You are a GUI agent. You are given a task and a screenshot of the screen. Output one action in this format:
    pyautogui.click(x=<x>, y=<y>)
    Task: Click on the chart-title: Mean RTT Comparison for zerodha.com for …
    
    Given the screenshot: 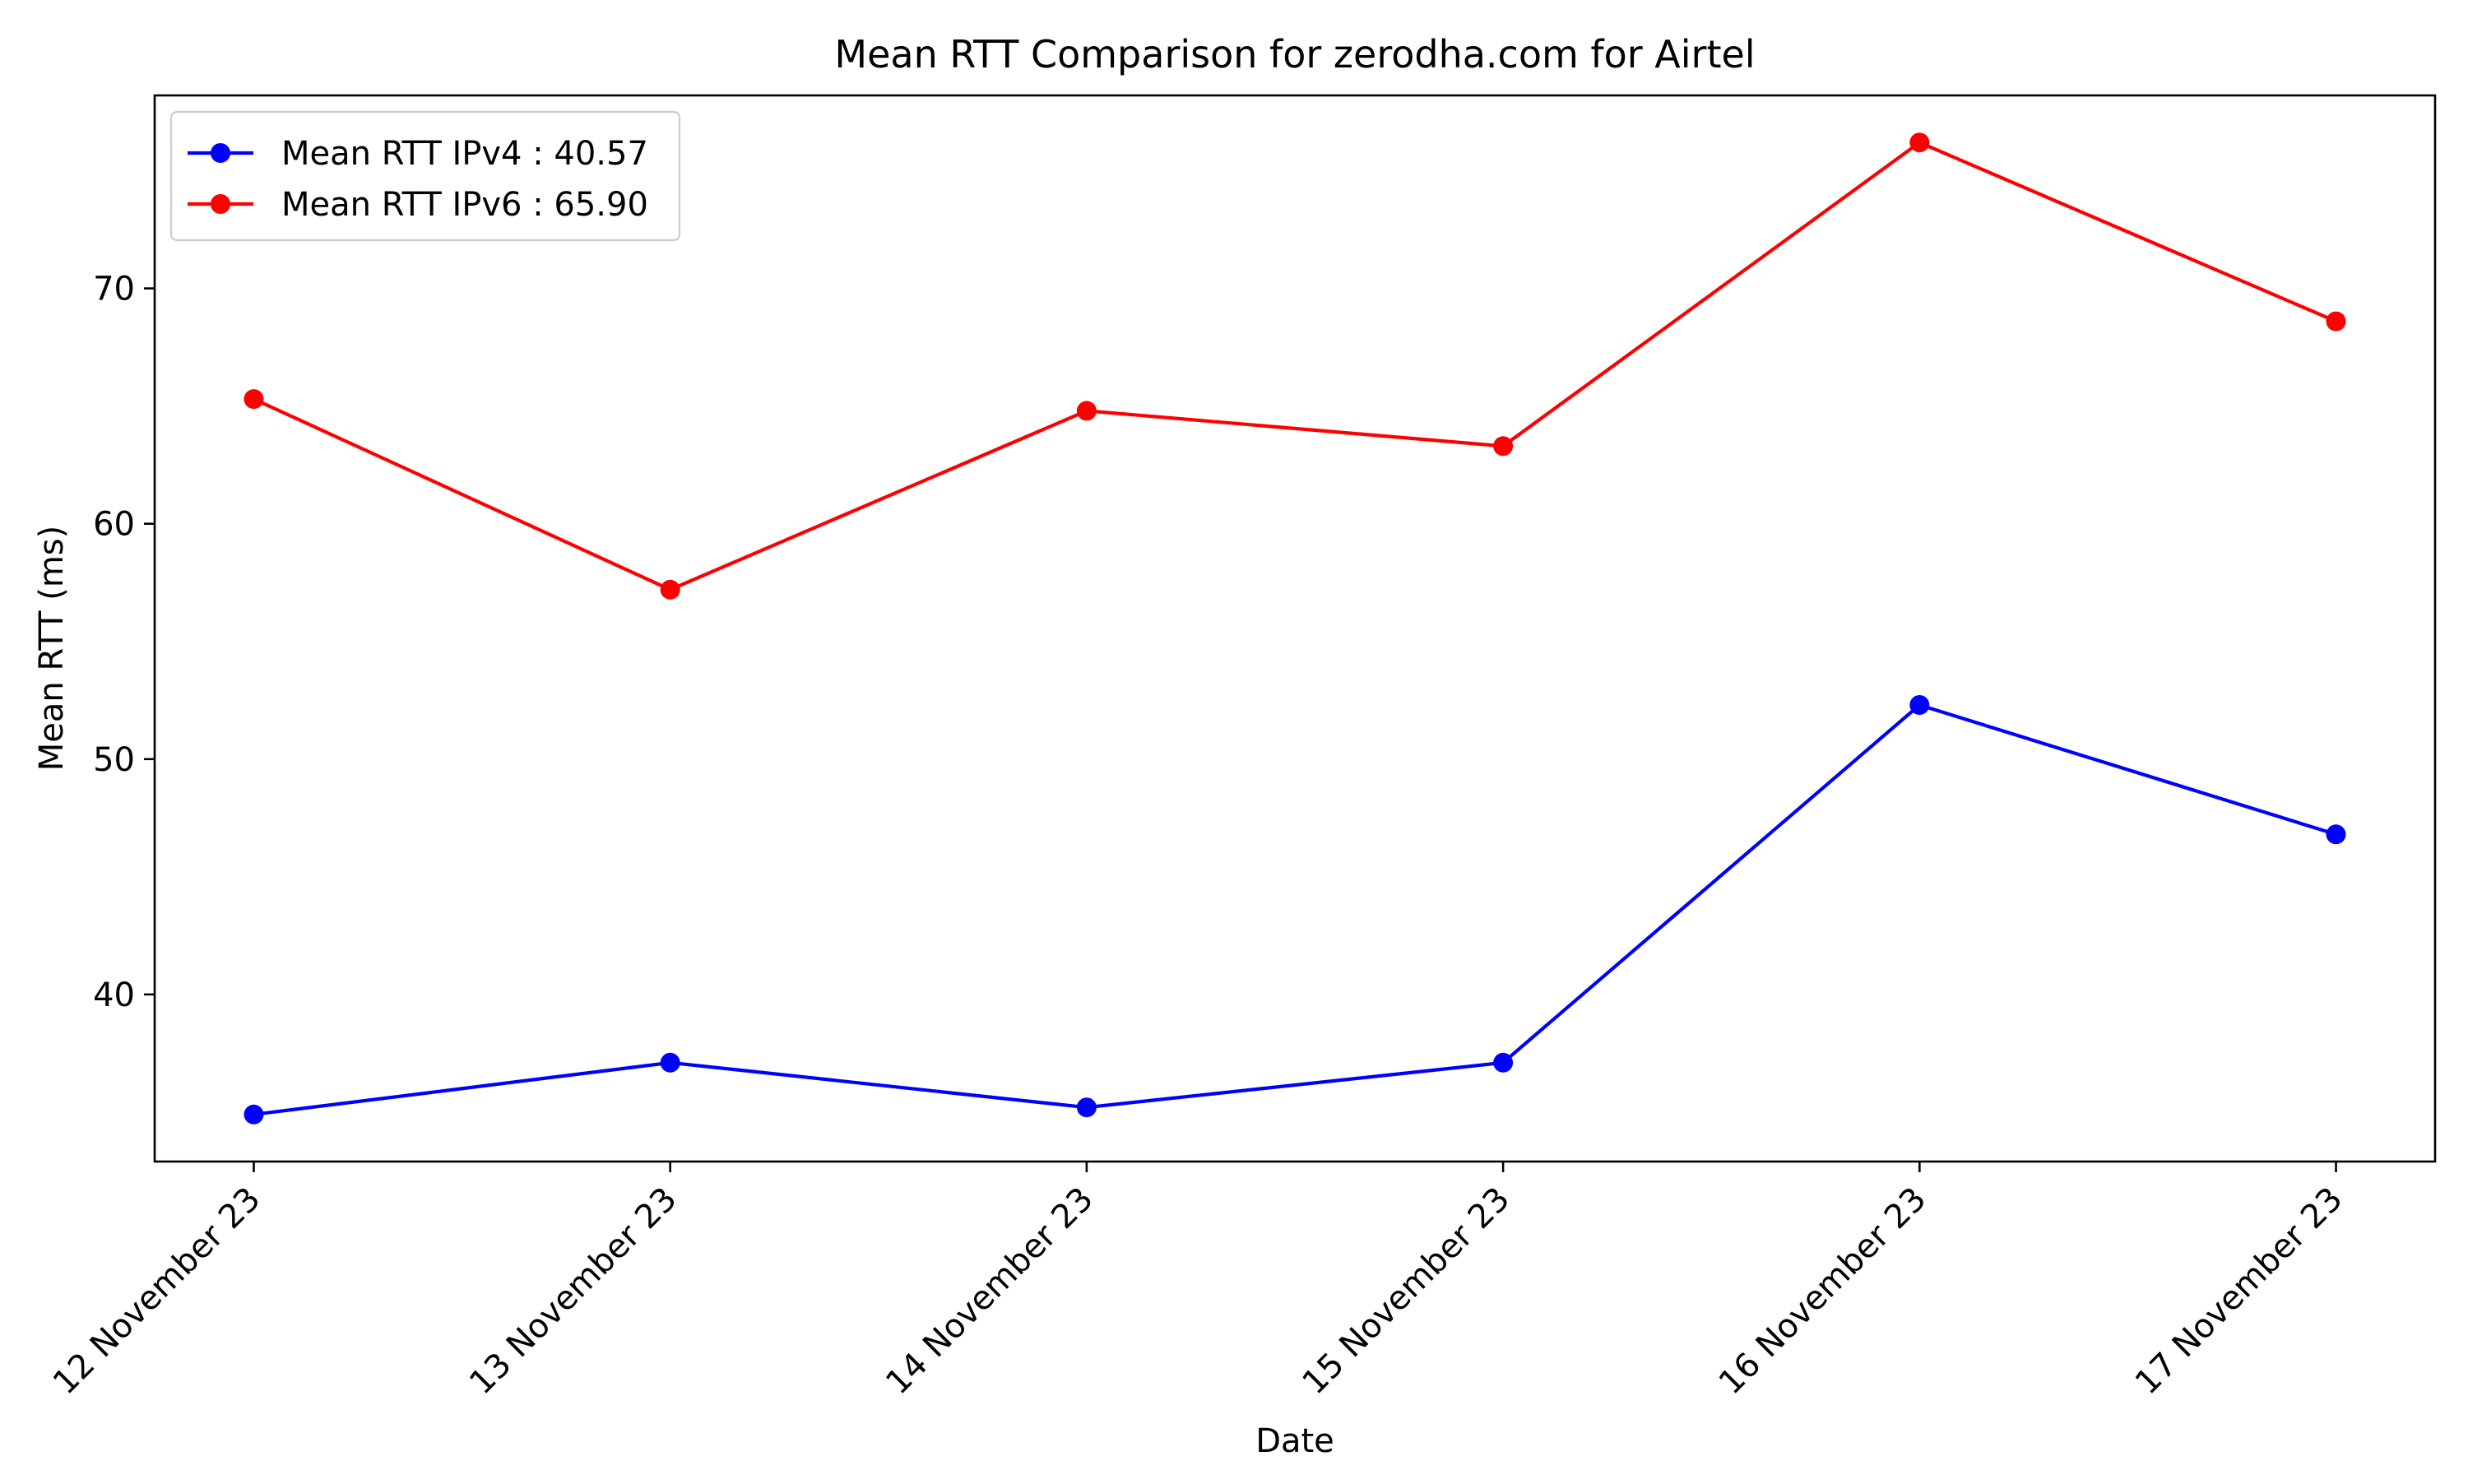 What is the action you would take?
    pyautogui.click(x=1294, y=54)
    